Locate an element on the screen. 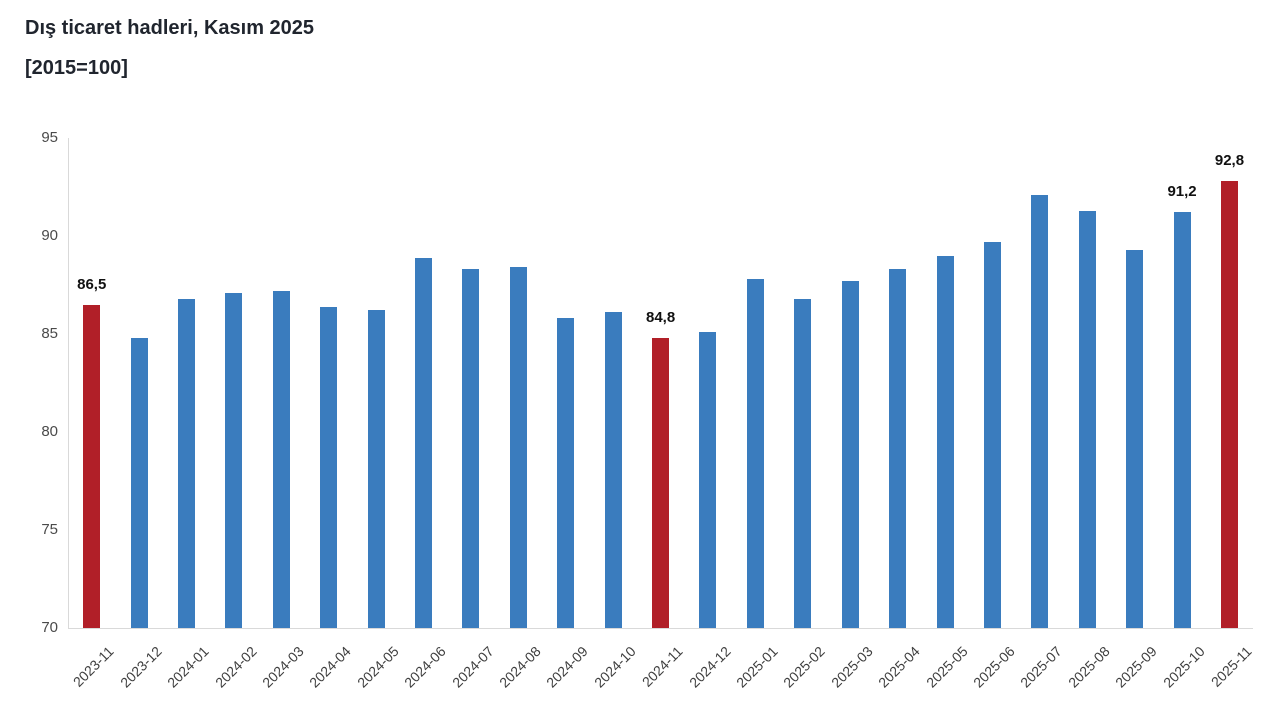 The width and height of the screenshot is (1280, 720). x-tick-label-2023-12: 2023-12 is located at coordinates (140, 667).